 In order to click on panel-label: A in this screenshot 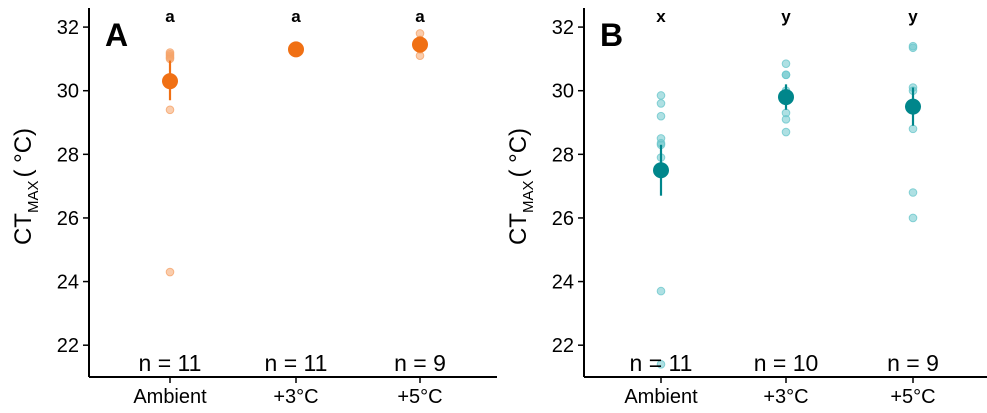, I will do `click(116, 35)`.